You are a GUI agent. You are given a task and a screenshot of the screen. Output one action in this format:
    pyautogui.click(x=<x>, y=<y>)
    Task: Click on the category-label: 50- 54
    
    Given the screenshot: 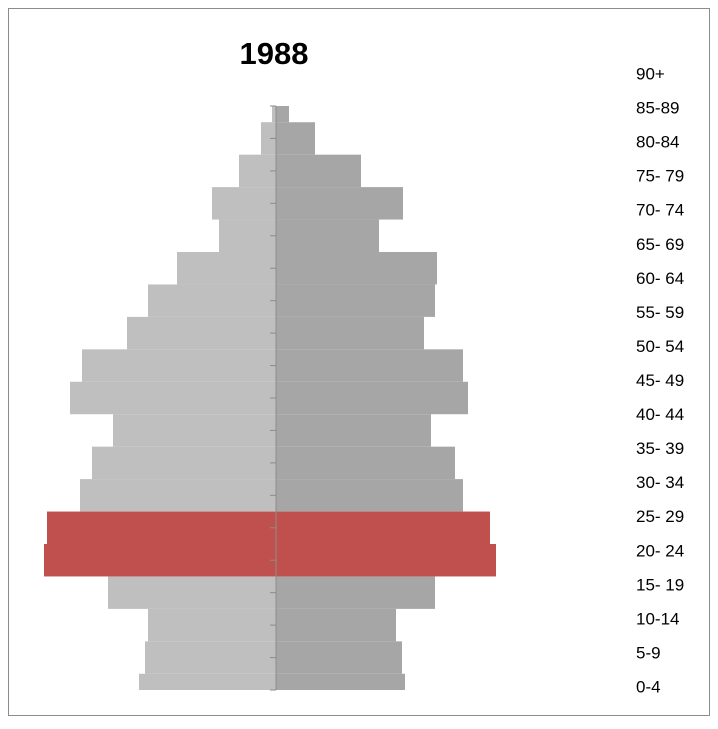 What is the action you would take?
    pyautogui.click(x=660, y=346)
    